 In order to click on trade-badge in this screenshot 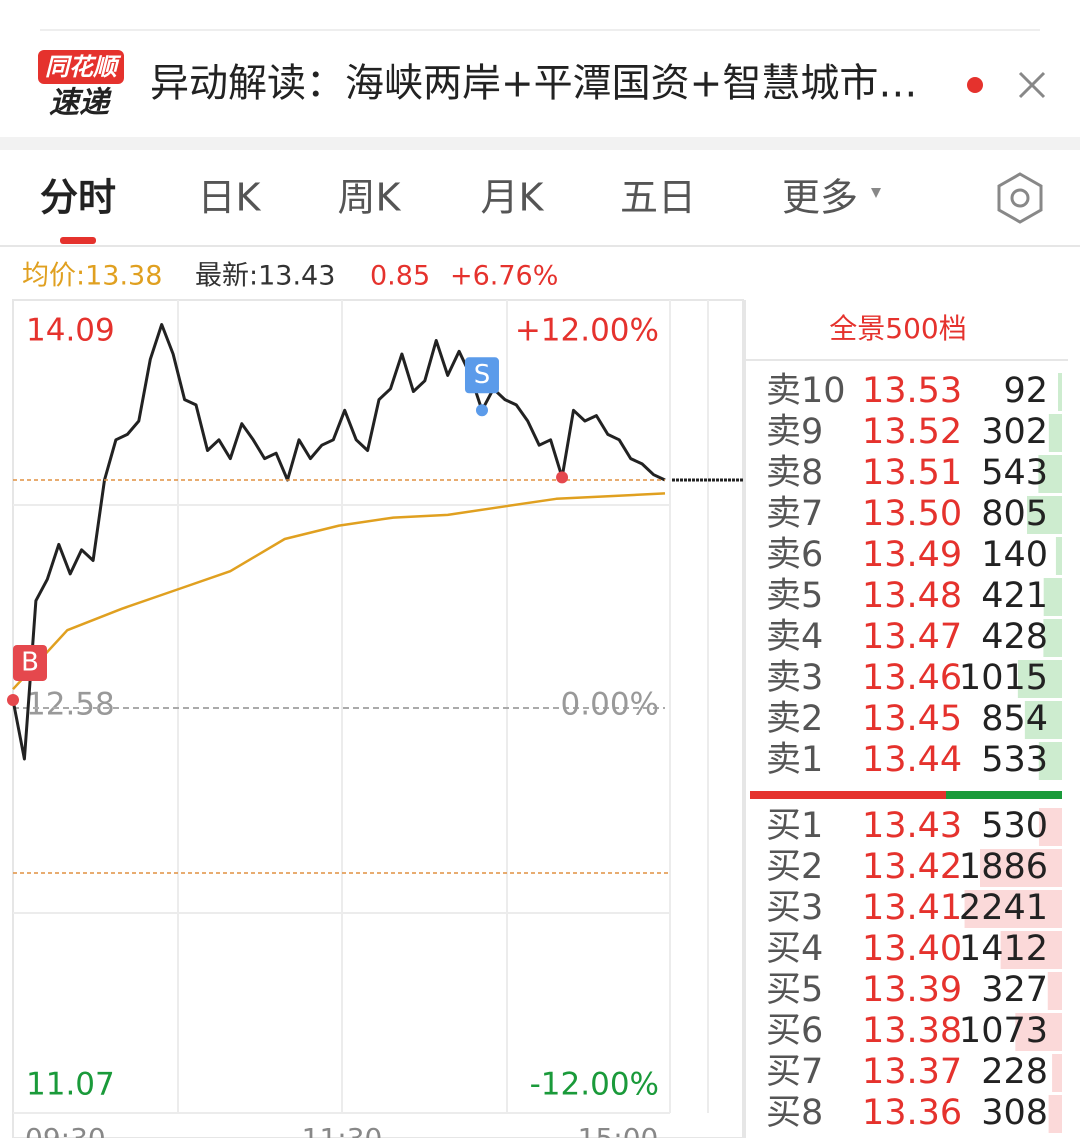, I will do `click(30, 662)`.